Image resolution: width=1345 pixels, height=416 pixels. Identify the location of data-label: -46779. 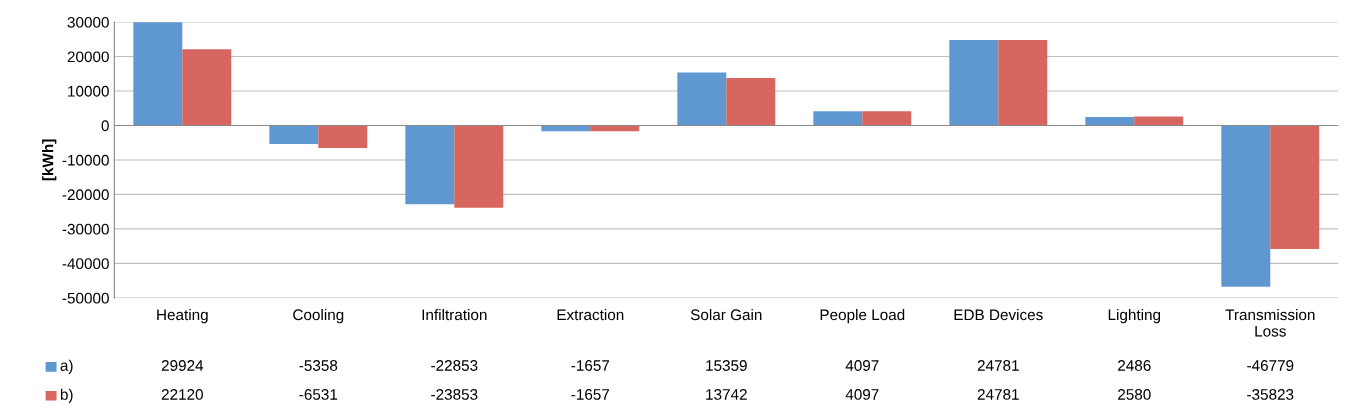
(1270, 365).